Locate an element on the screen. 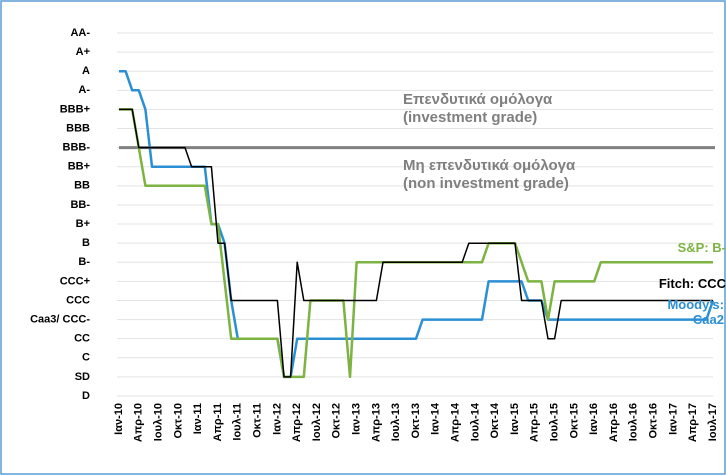 Image resolution: width=726 pixels, height=475 pixels. x-tick-label: Απρ-14 is located at coordinates (456, 422).